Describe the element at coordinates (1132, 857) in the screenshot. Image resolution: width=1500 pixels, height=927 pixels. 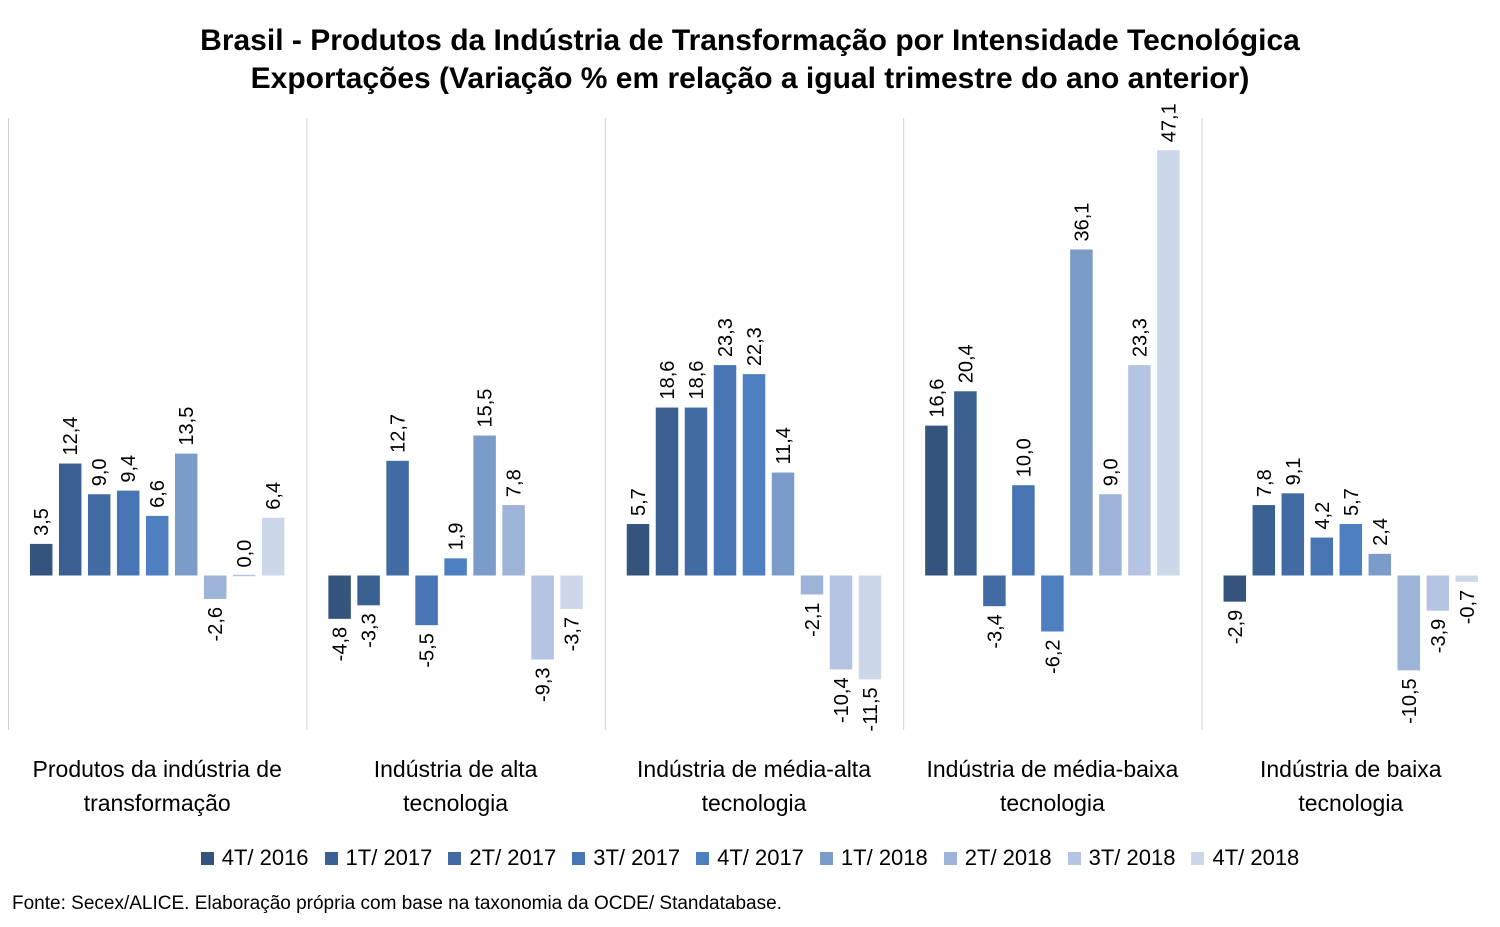
I see `legend-label: 3T/ 2018` at that location.